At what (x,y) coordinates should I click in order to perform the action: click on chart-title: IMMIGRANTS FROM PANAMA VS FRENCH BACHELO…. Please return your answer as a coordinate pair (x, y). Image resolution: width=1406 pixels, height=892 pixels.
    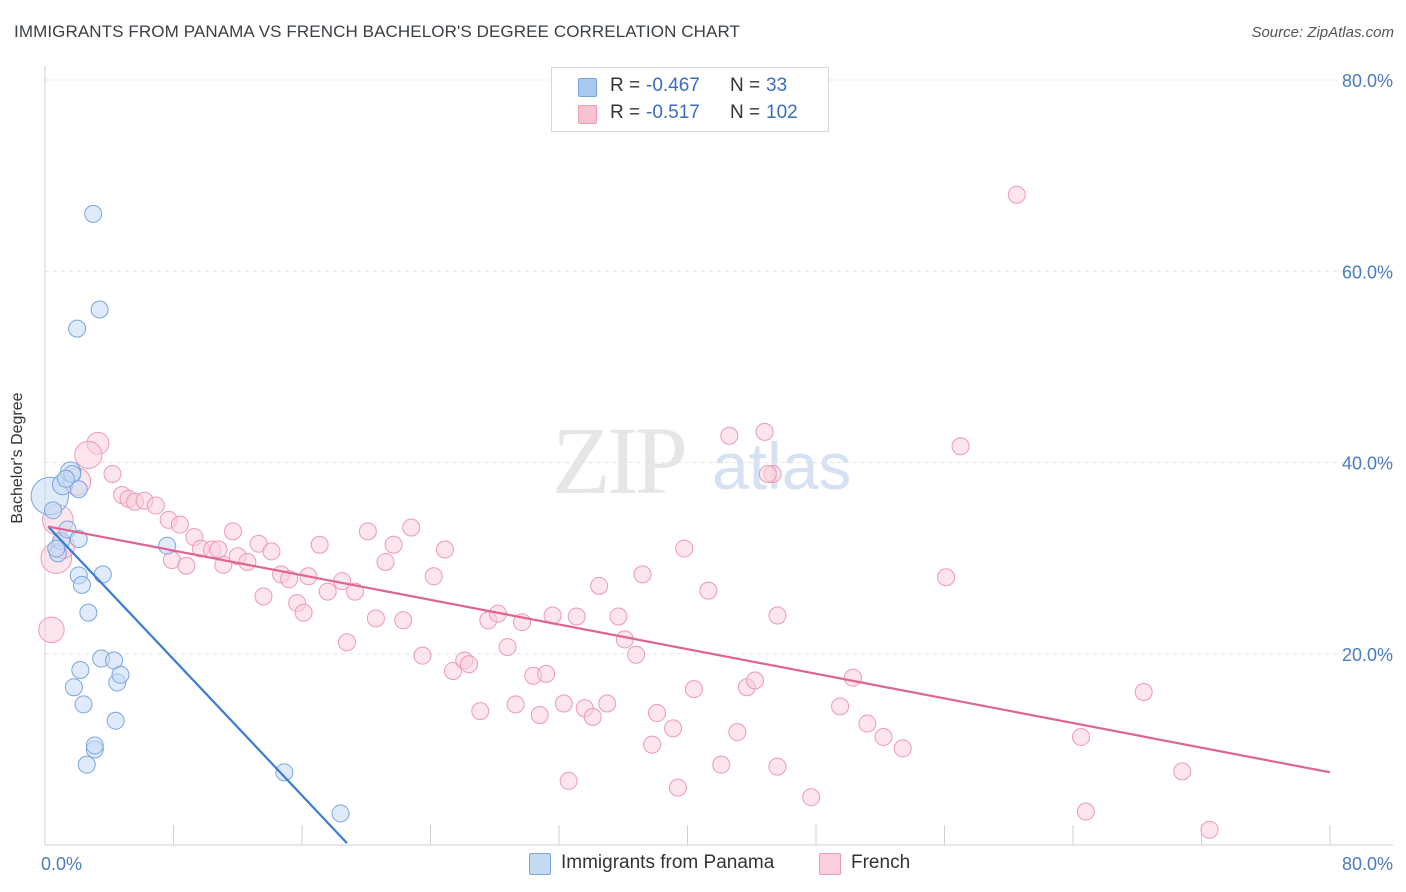
    Looking at the image, I should click on (377, 31).